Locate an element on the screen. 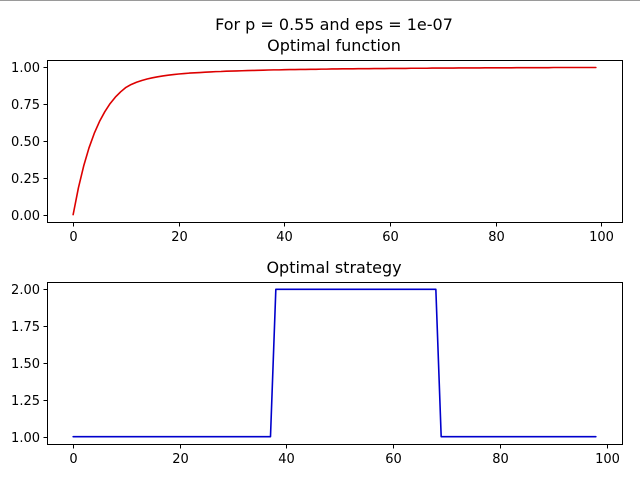 The width and height of the screenshot is (640, 481). top-chart-y-tick-label: 0.75 is located at coordinates (25, 105).